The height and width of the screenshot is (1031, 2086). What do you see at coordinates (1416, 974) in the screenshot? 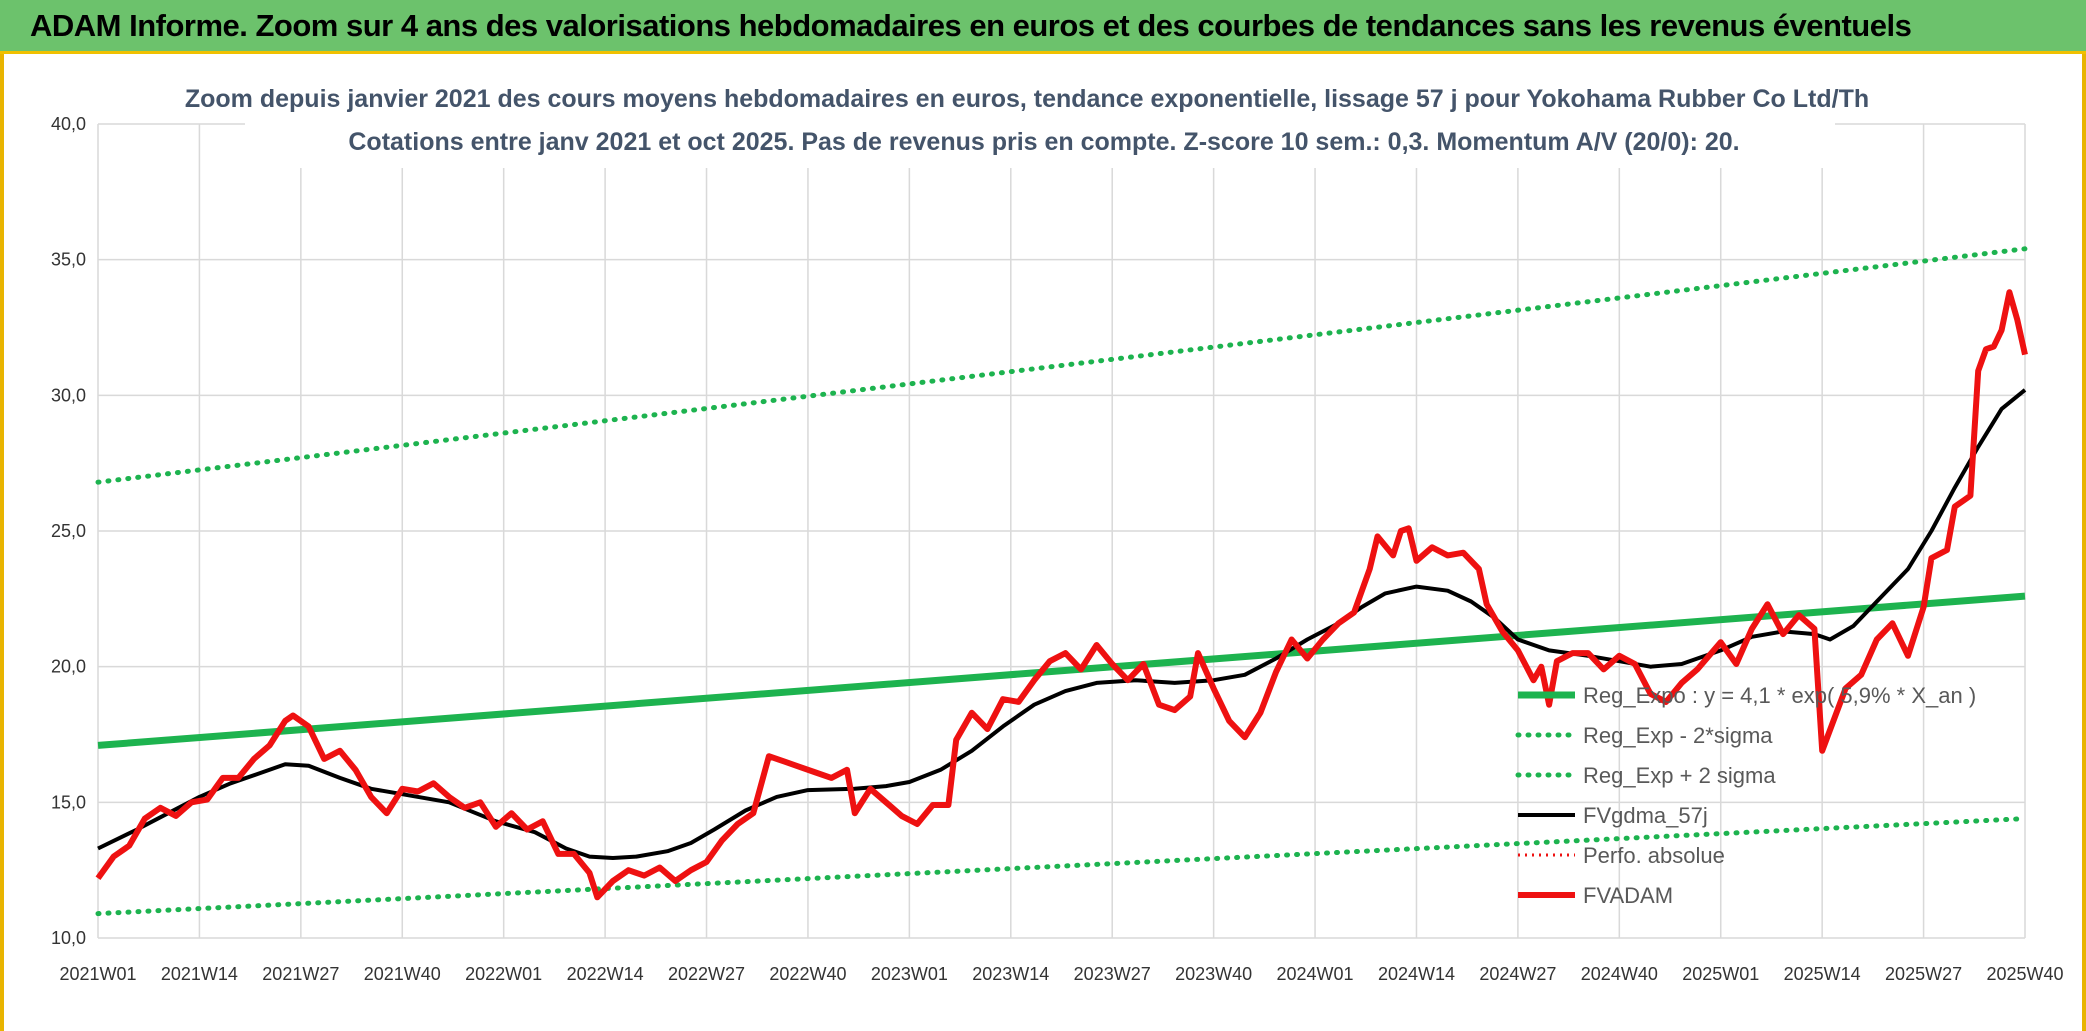
I see `x-tick-label: 2024W14` at bounding box center [1416, 974].